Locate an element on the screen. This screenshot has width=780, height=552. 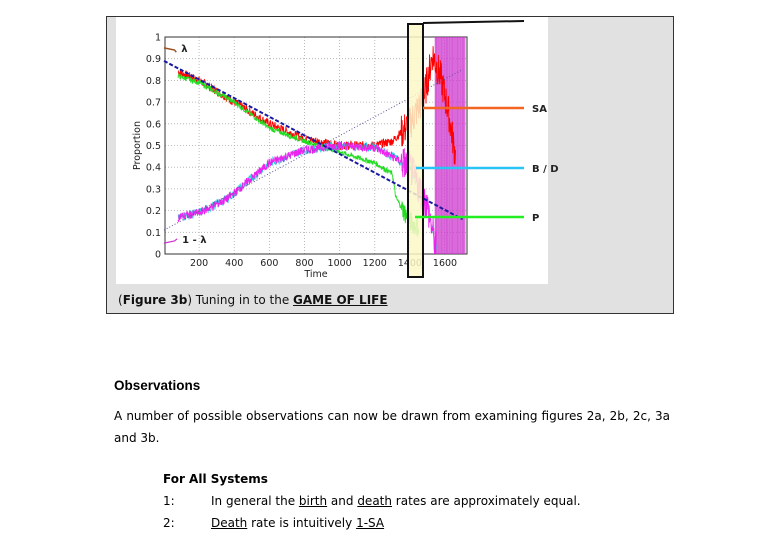
x-tick-label: 400 is located at coordinates (234, 263).